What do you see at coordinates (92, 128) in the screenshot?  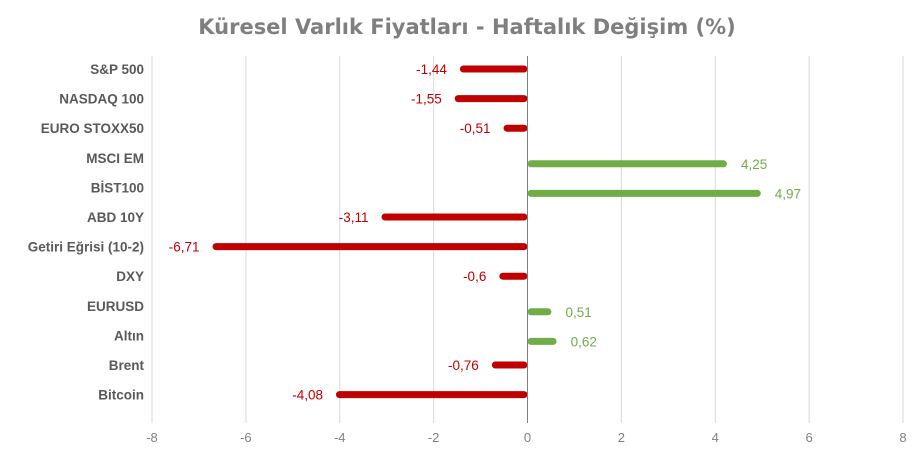 I see `category-label: EURO STOXX50` at bounding box center [92, 128].